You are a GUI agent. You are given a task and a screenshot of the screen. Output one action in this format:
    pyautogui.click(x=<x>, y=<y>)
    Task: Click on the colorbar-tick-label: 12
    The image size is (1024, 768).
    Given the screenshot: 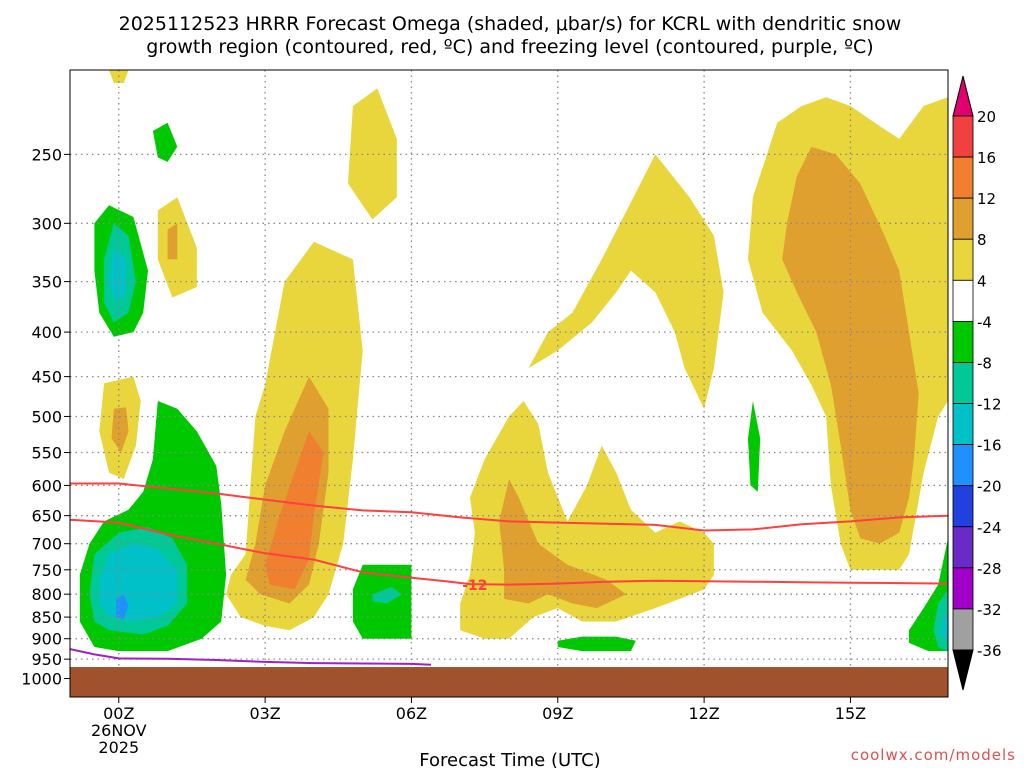 What is the action you would take?
    pyautogui.click(x=986, y=199)
    